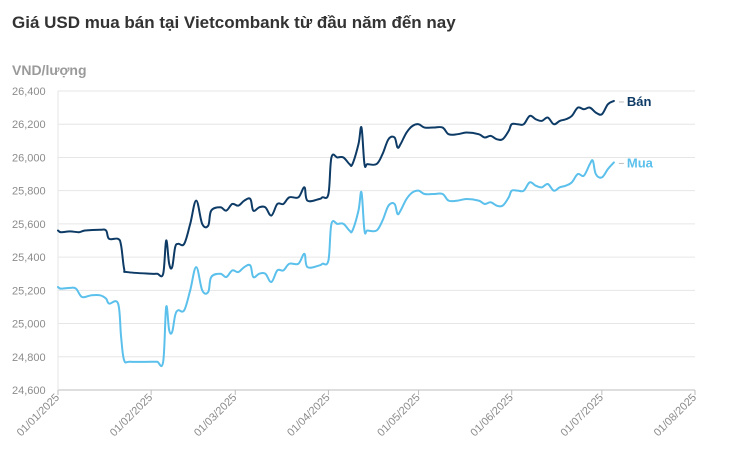 This screenshot has width=748, height=470. What do you see at coordinates (640, 162) in the screenshot?
I see `series-label-mua: Mua` at bounding box center [640, 162].